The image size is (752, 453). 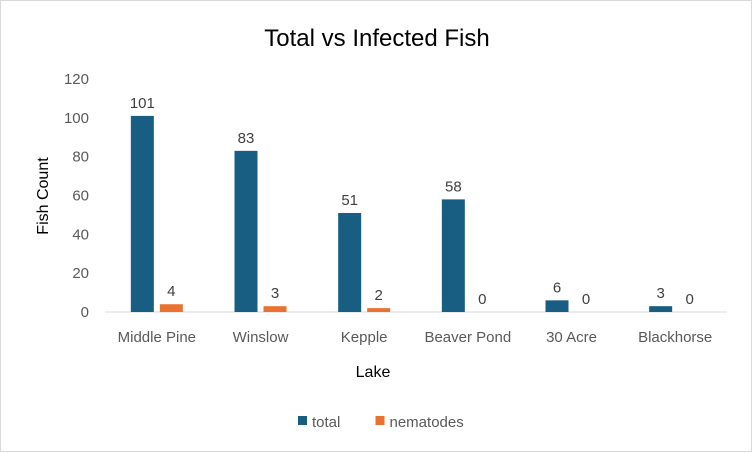 What do you see at coordinates (76, 79) in the screenshot?
I see `y-tick-label: 120` at bounding box center [76, 79].